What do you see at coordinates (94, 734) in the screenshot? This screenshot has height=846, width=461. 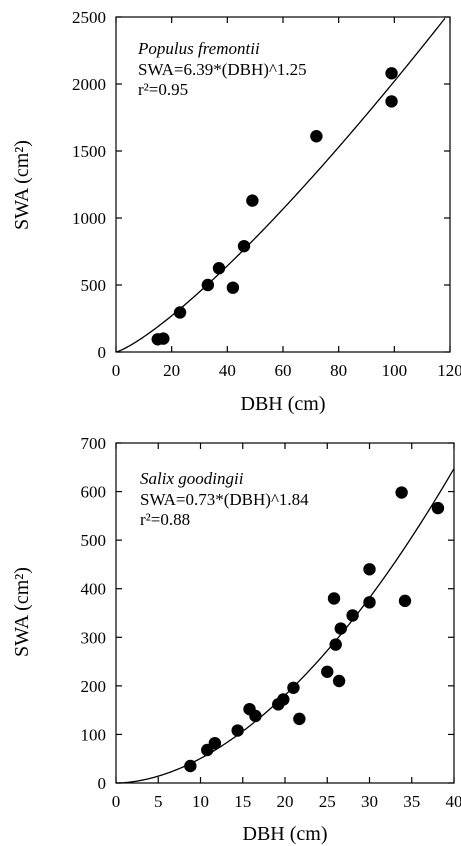 I see `y-tick-label: 100` at bounding box center [94, 734].